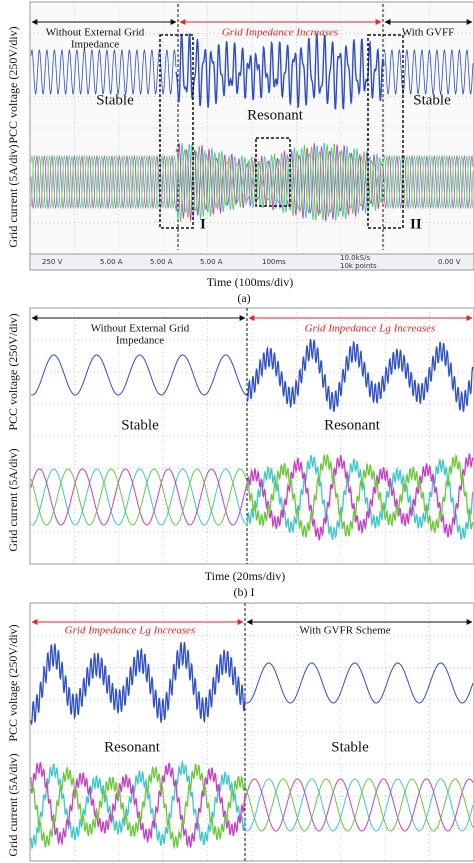  Describe the element at coordinates (344, 631) in the screenshot. I see `annotation: With GVFR Scheme` at that location.